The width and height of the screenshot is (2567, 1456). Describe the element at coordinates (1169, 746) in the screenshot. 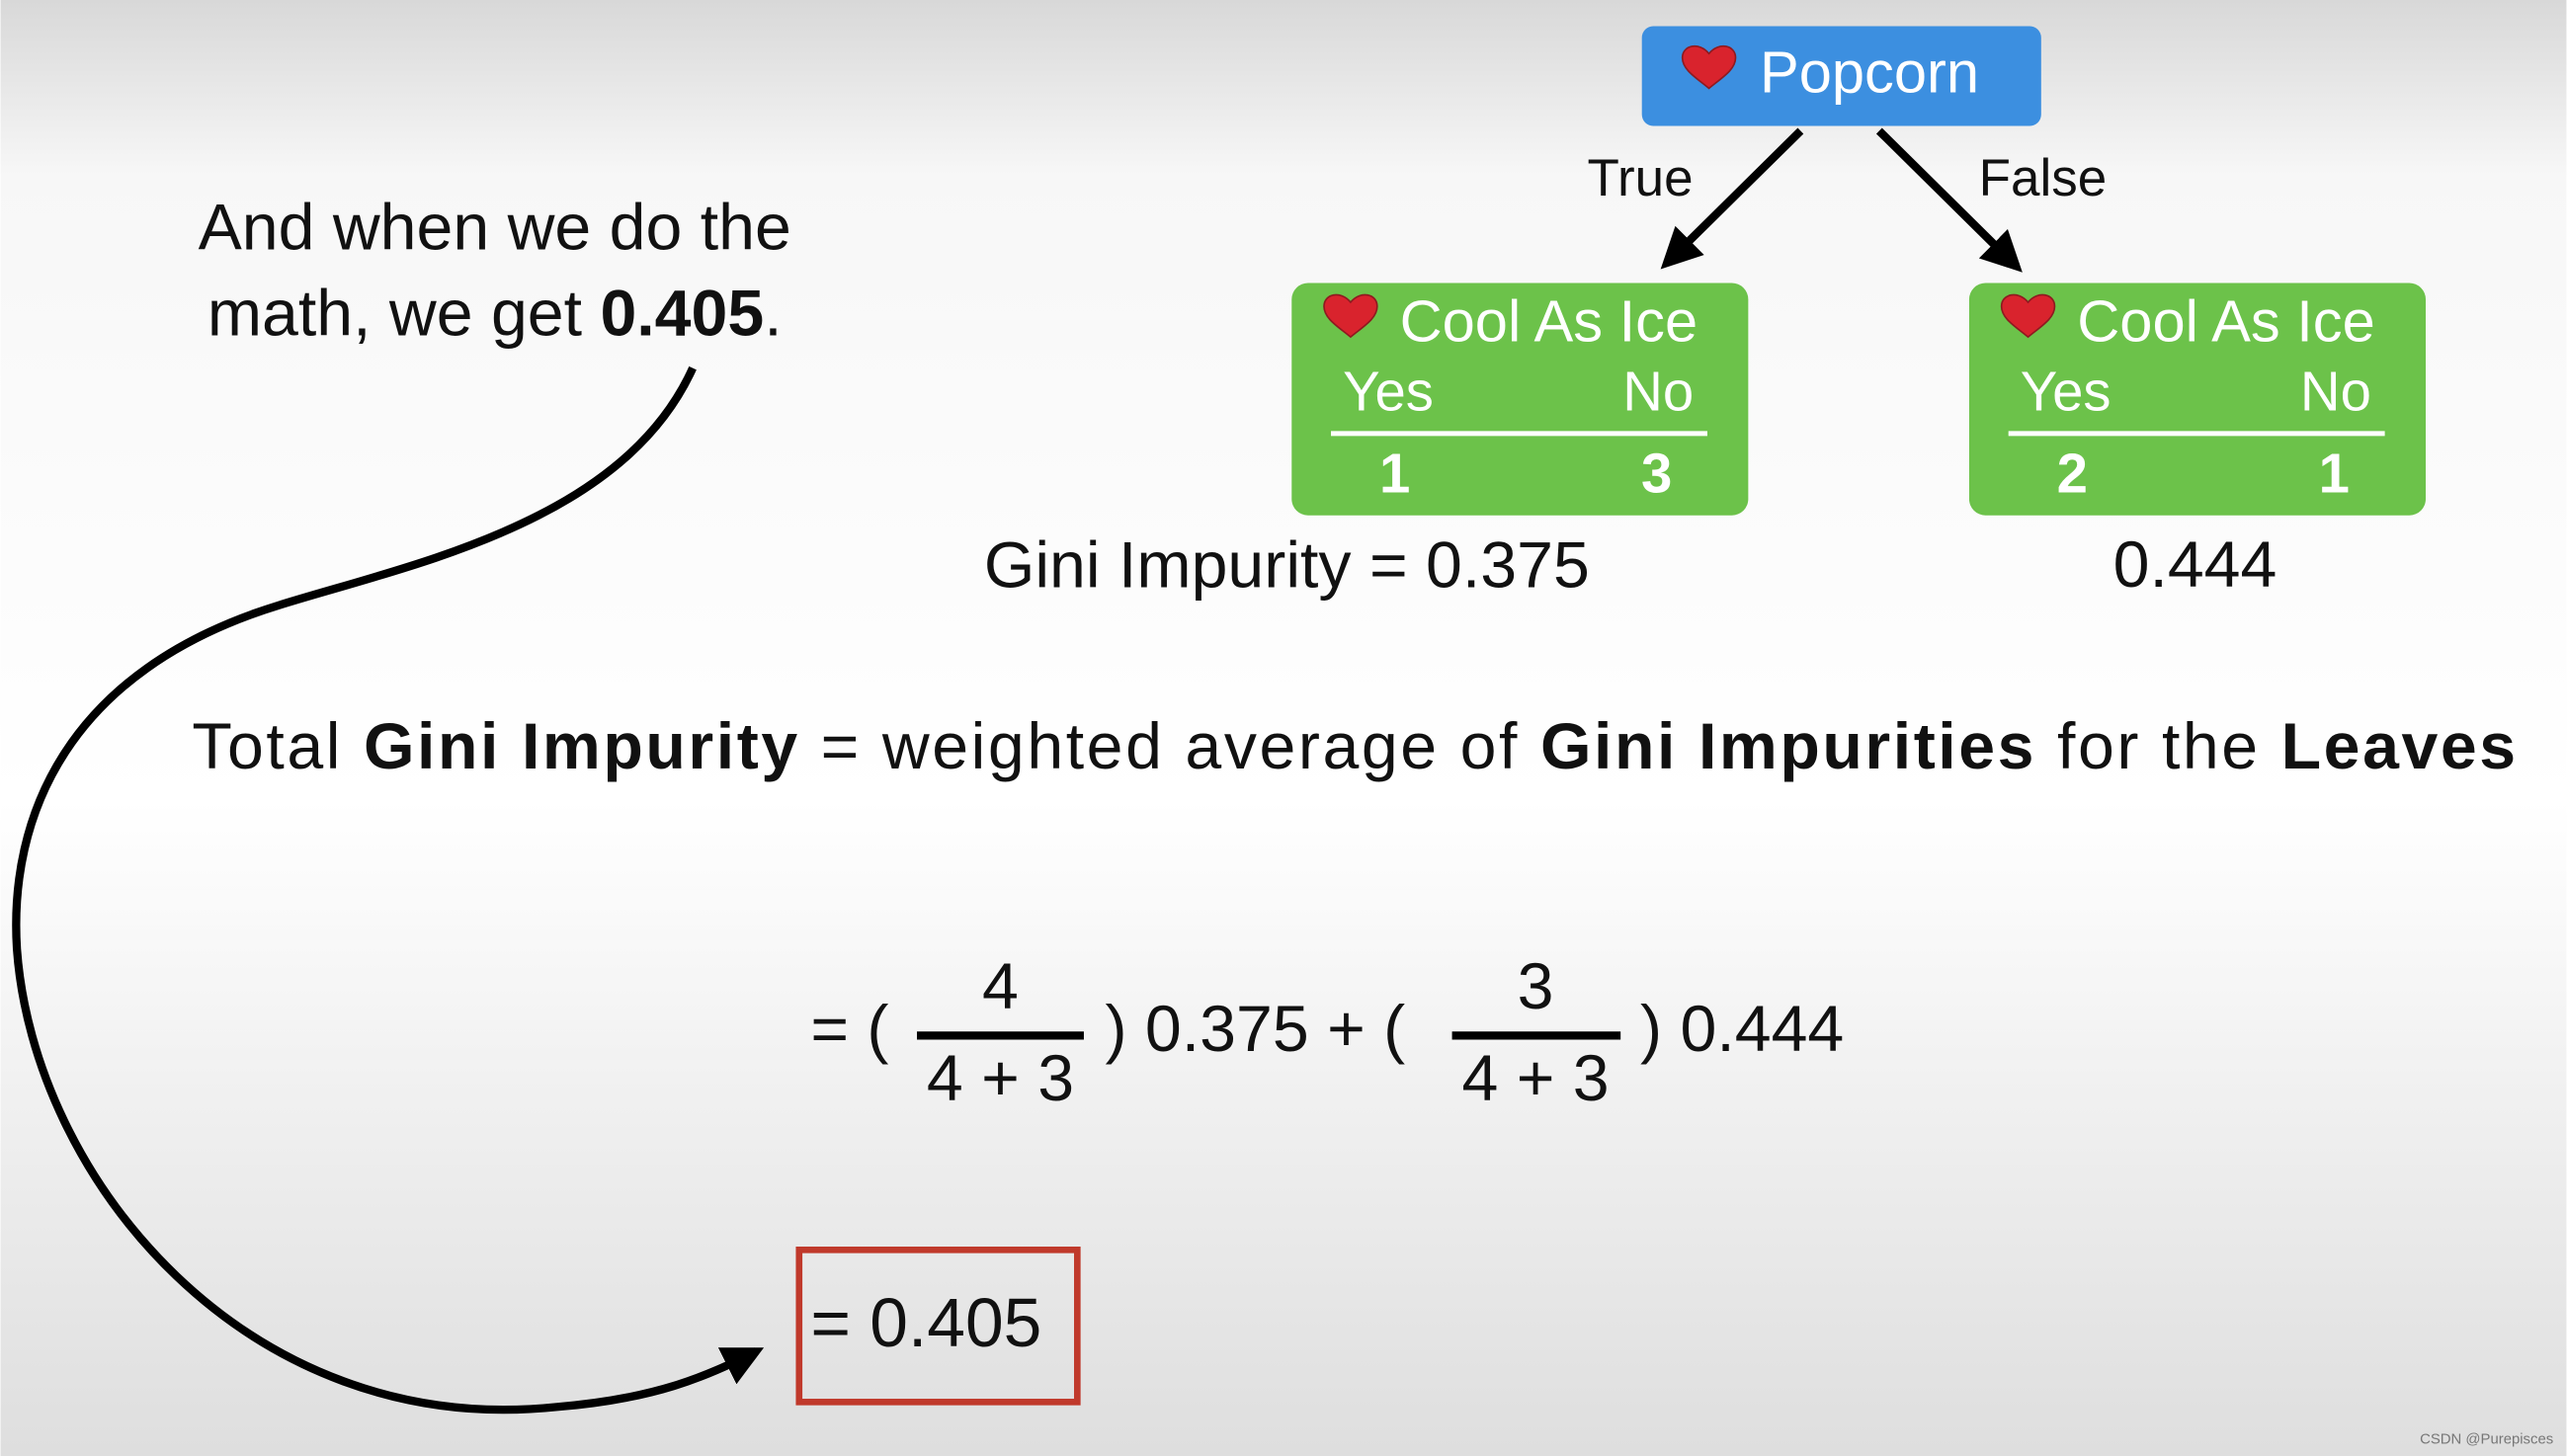

I see `text: = weighted average of` at that location.